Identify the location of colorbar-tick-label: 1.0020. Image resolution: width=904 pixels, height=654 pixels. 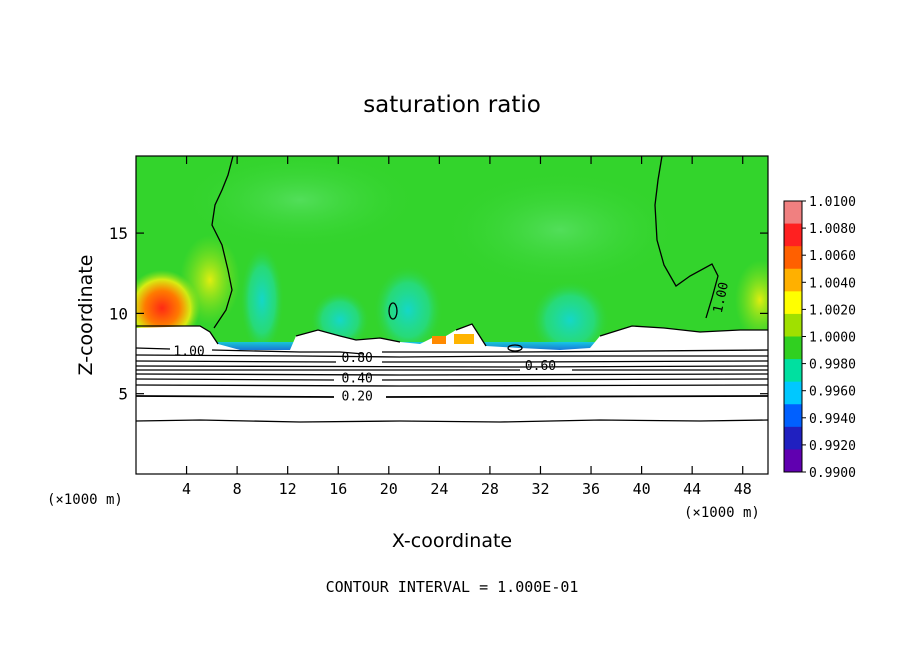
(832, 310).